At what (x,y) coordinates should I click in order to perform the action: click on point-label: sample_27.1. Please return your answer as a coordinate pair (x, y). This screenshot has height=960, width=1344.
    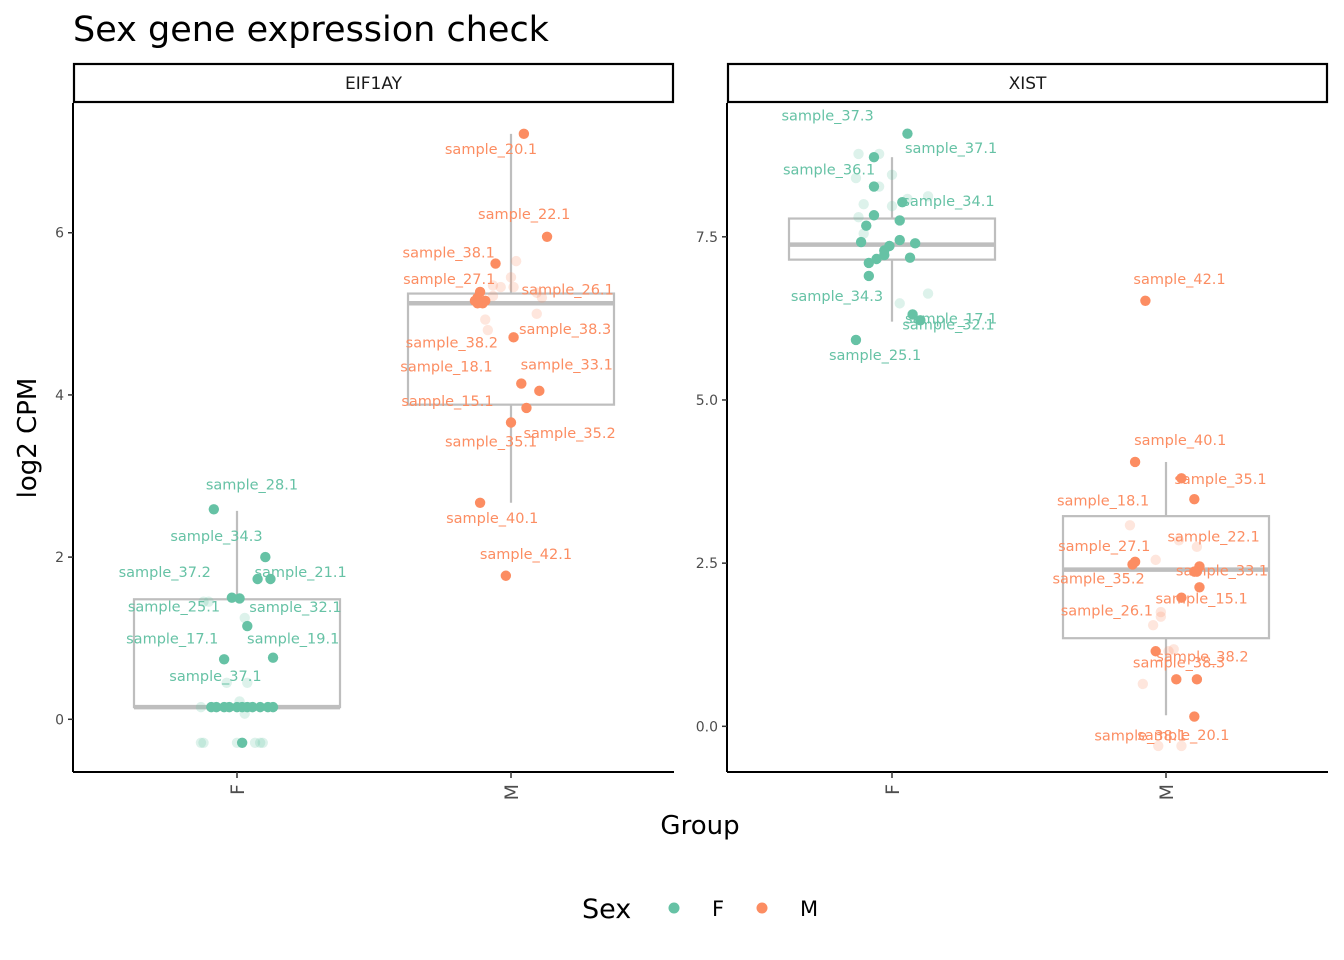
    Looking at the image, I should click on (1104, 547).